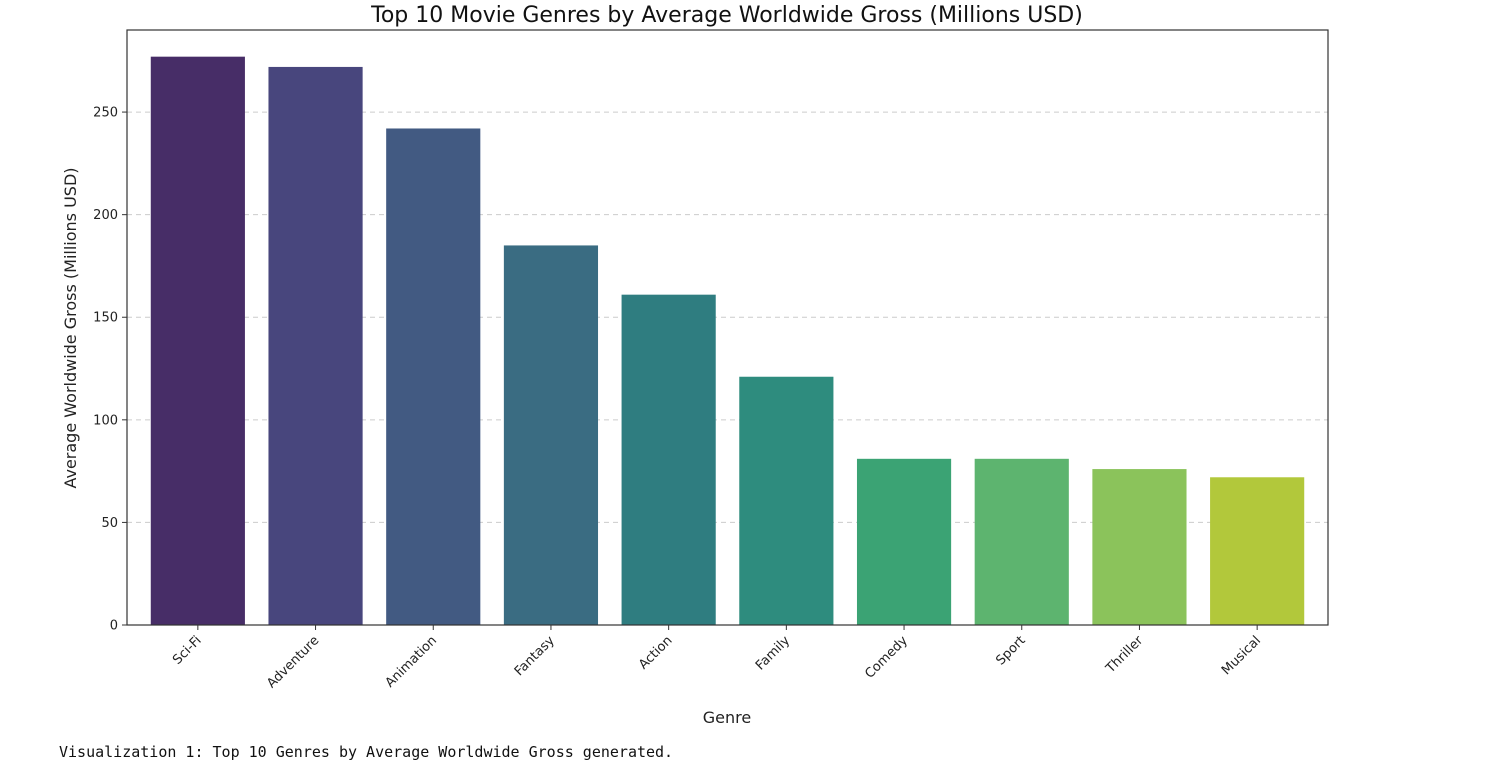 The width and height of the screenshot is (1508, 780). Describe the element at coordinates (773, 653) in the screenshot. I see `x-tick-label: Family` at that location.